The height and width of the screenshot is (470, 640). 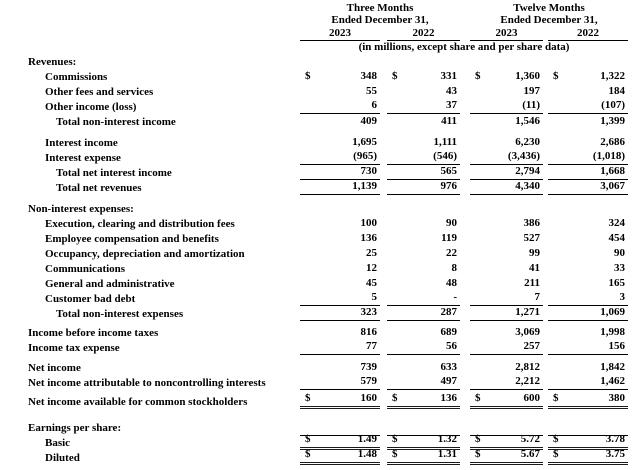 I want to click on cell-value: 1,695, so click(x=364, y=142).